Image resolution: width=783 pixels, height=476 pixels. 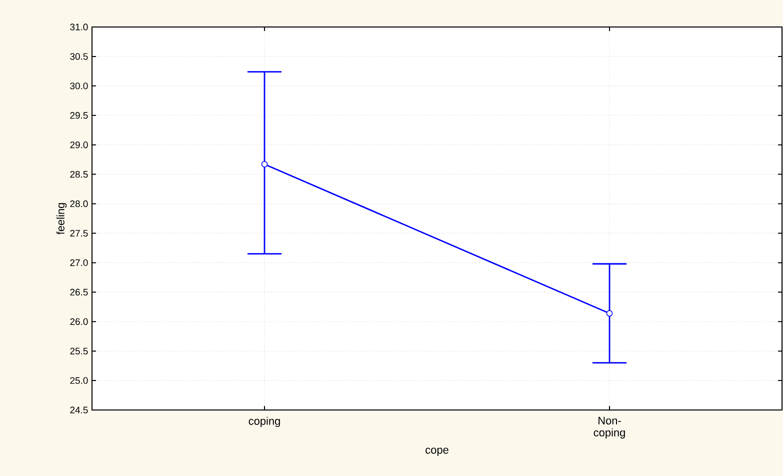 What do you see at coordinates (79, 144) in the screenshot?
I see `y-tick-label: 29.0` at bounding box center [79, 144].